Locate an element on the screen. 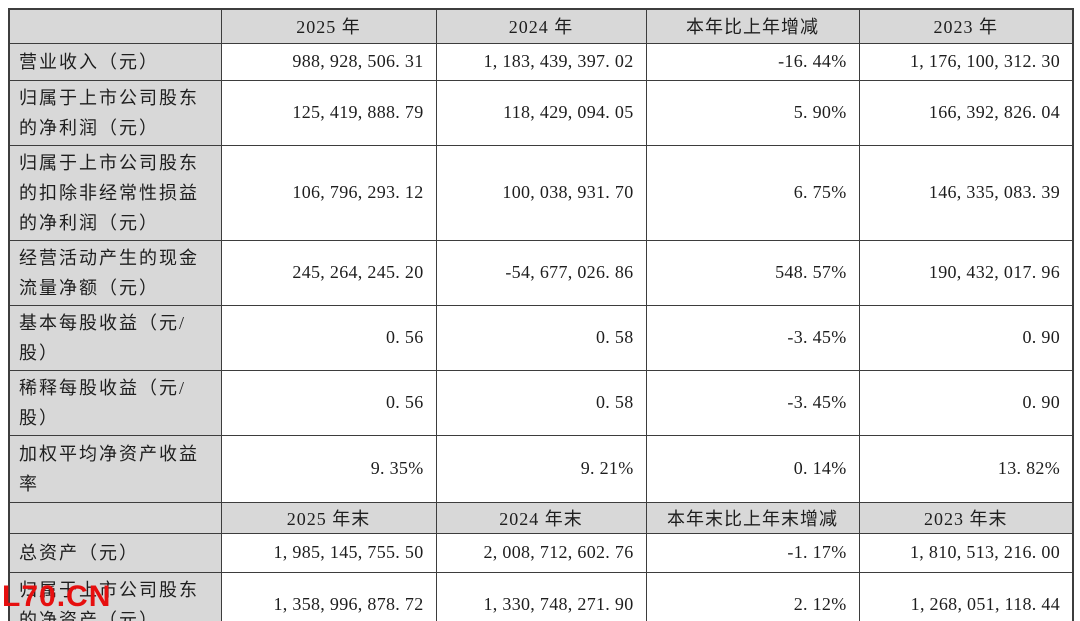  column-header-2024-end: 2024 年末 is located at coordinates (541, 517).